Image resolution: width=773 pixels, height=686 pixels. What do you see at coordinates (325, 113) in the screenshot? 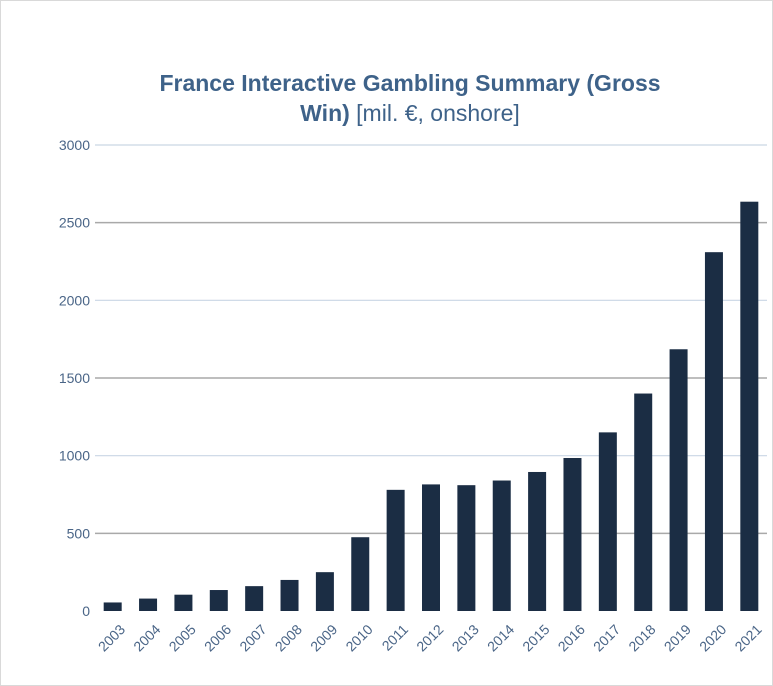
I see `chart-title-line2-bold: Win)` at bounding box center [325, 113].